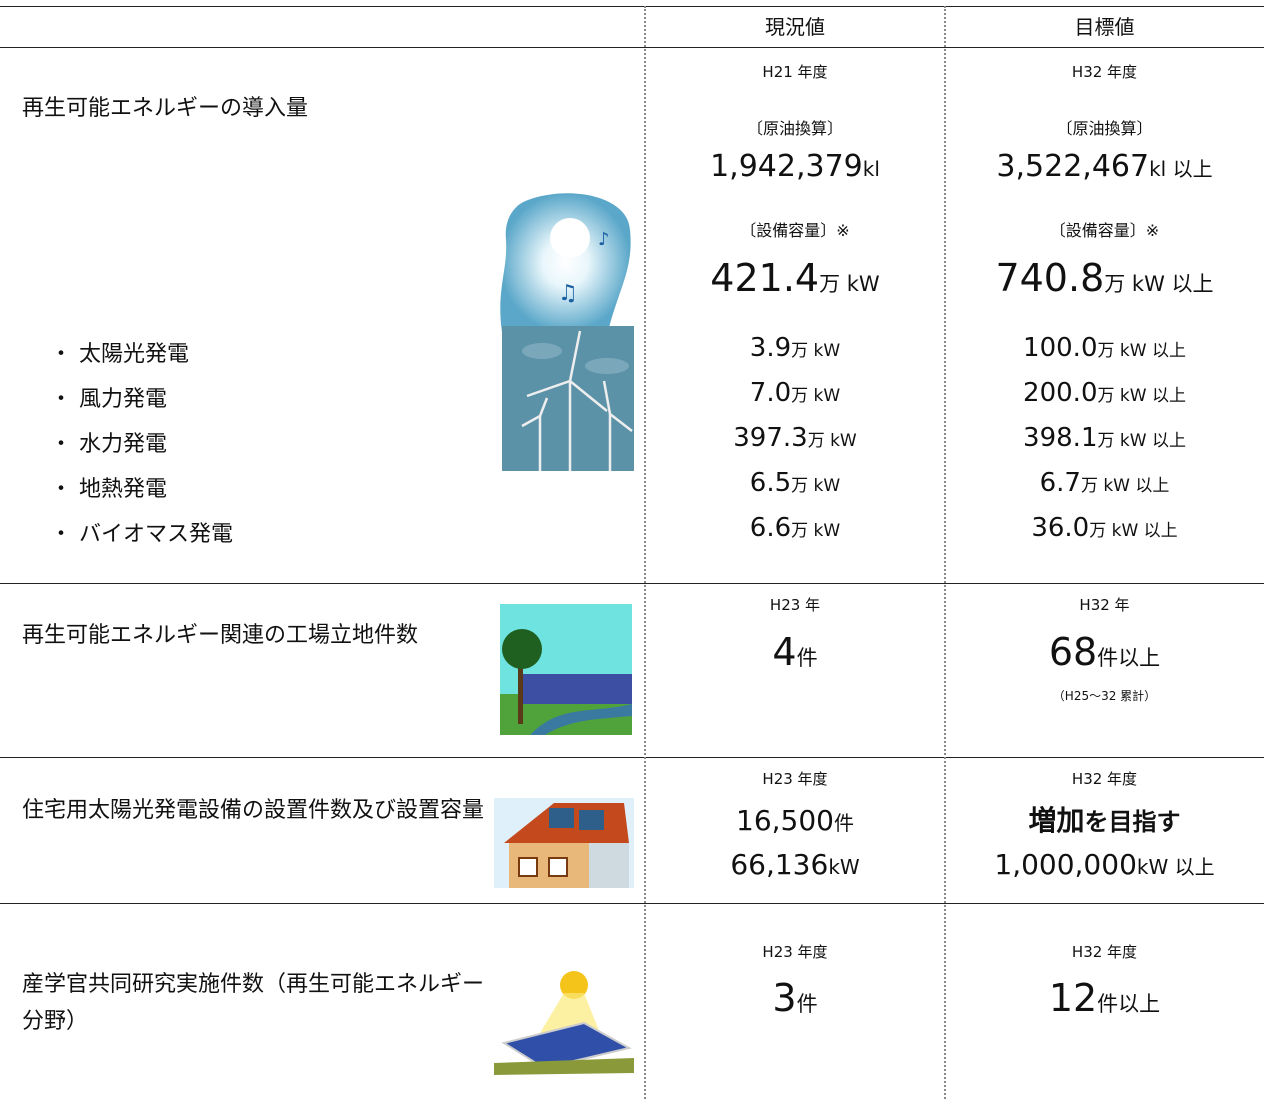 Image resolution: width=1264 pixels, height=1099 pixels. Describe the element at coordinates (1104, 605) in the screenshot. I see `cell-line: H32 年` at that location.